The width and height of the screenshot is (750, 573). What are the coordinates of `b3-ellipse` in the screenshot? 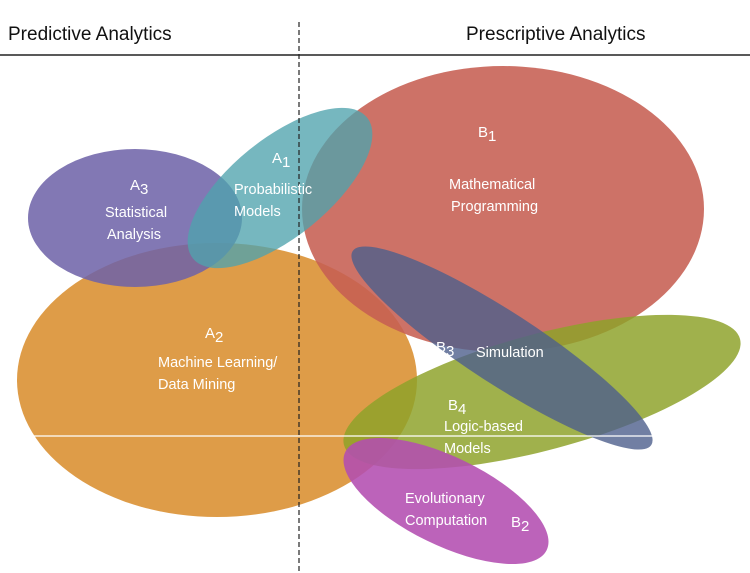 It's located at (502, 348).